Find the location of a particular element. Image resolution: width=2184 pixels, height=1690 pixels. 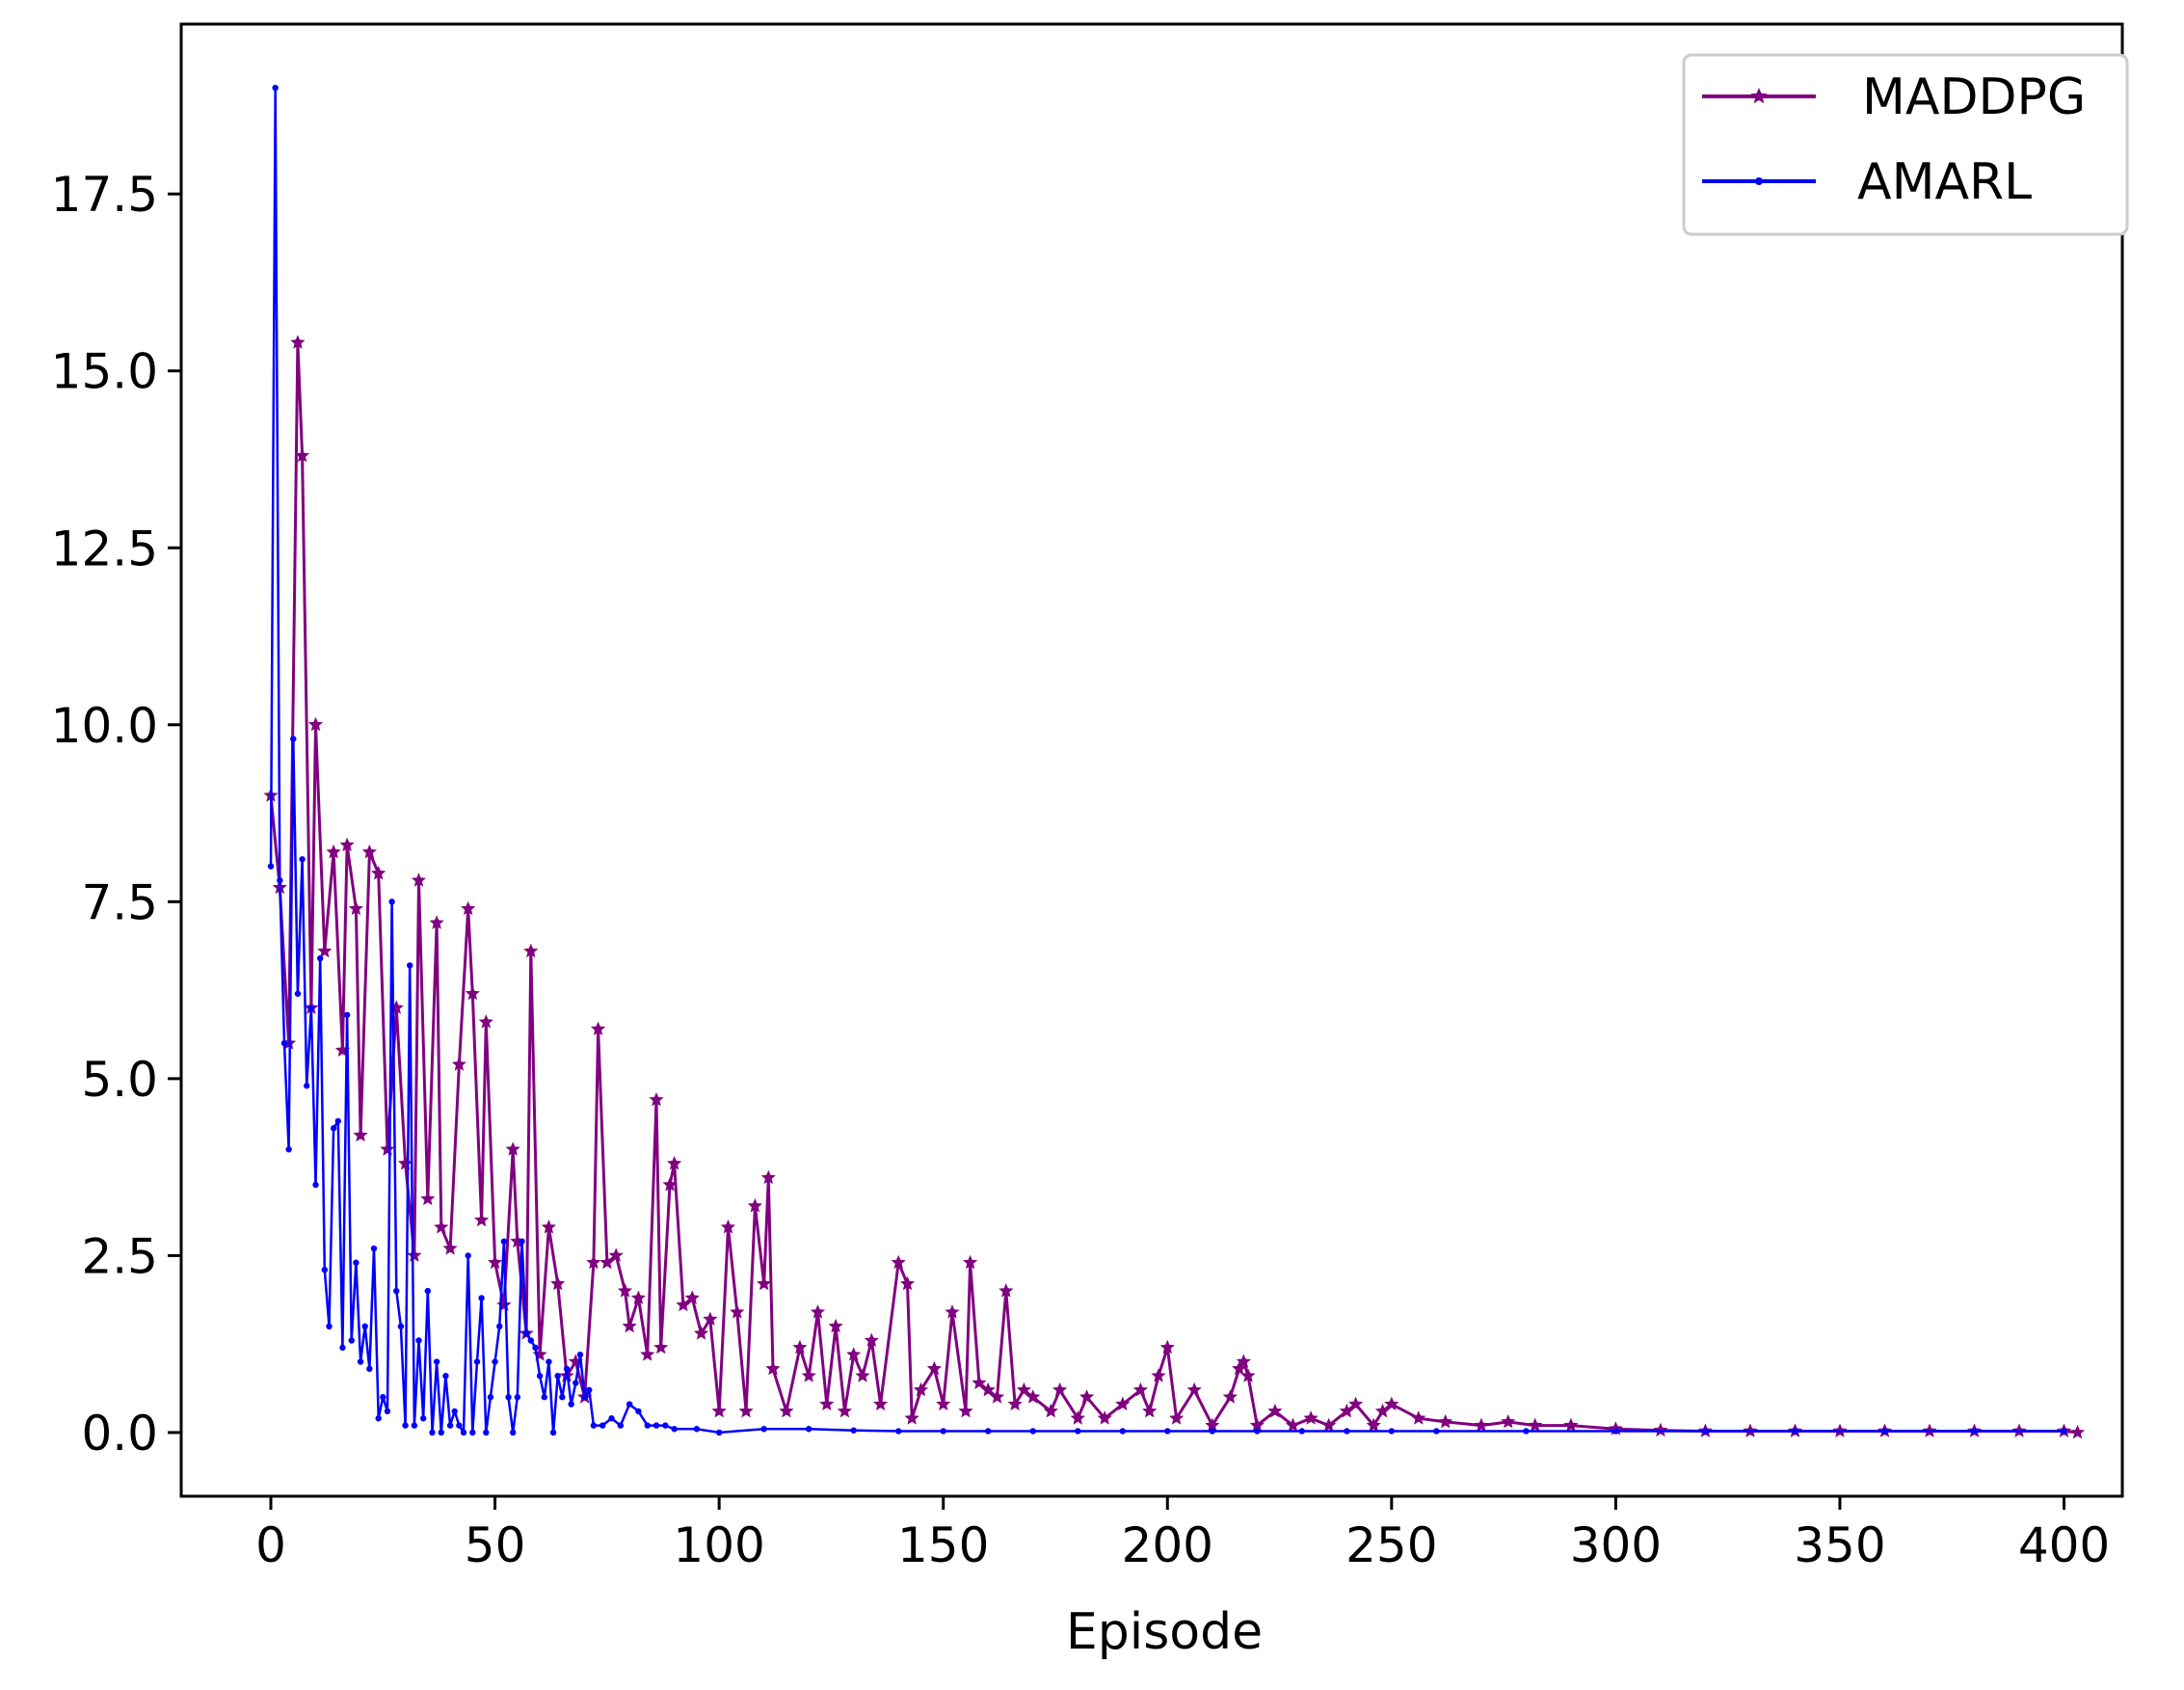

y-tick-label: 7.5 is located at coordinates (119, 902).